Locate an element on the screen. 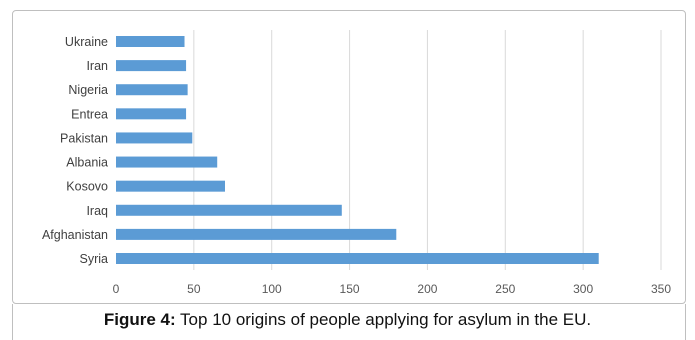  caption-box is located at coordinates (349, 322).